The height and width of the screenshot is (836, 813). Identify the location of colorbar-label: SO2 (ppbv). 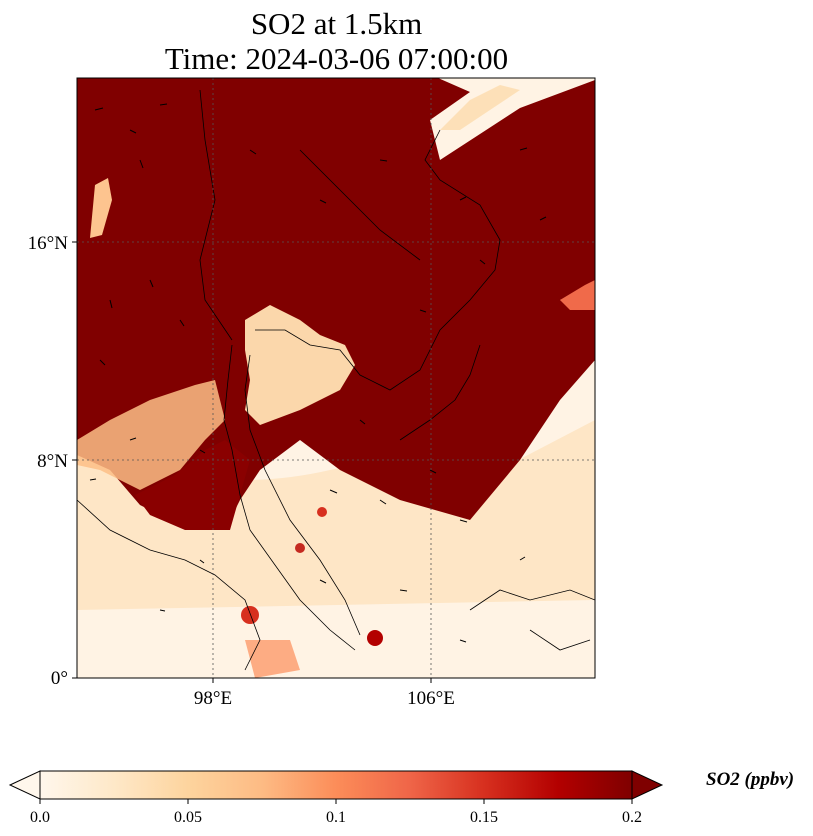
(750, 779).